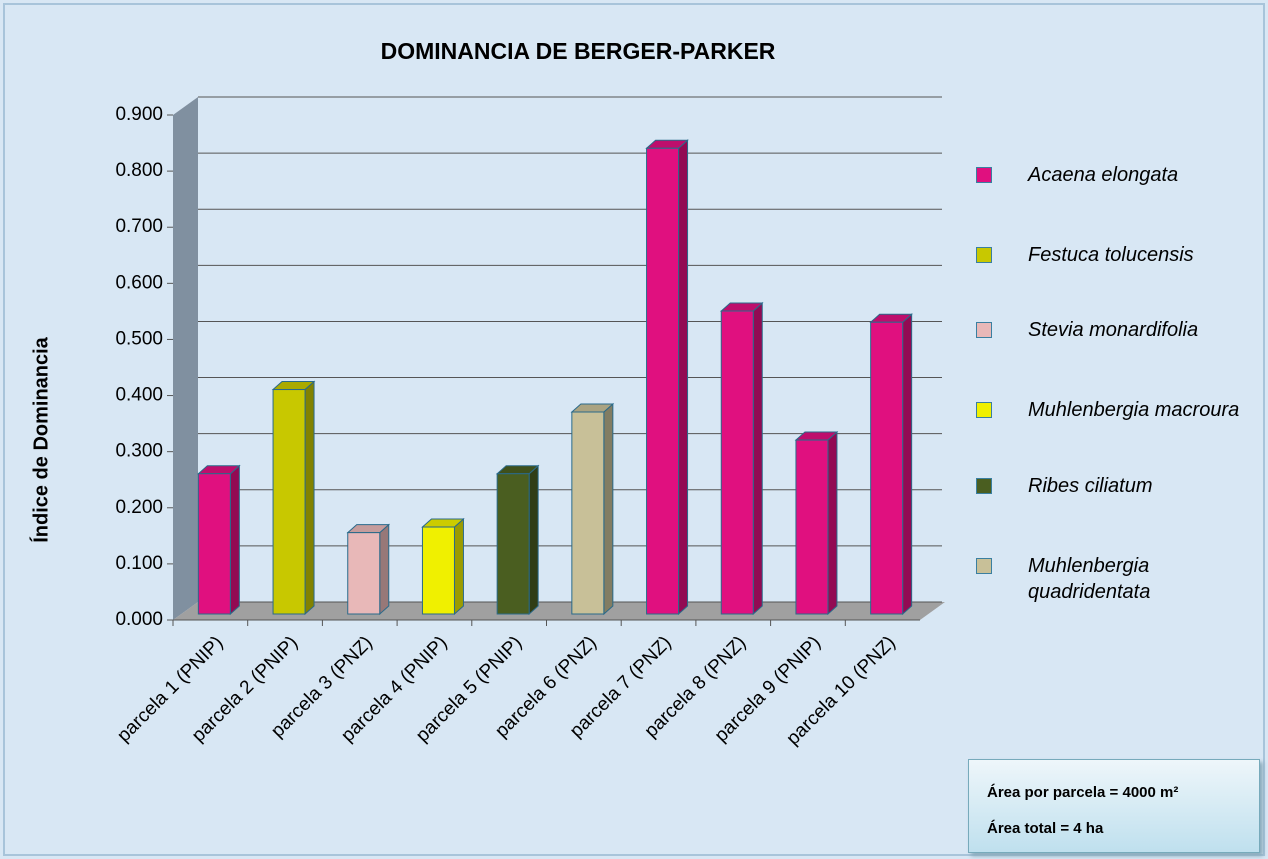 The height and width of the screenshot is (859, 1268). I want to click on y-tick-label: 0.900, so click(139, 114).